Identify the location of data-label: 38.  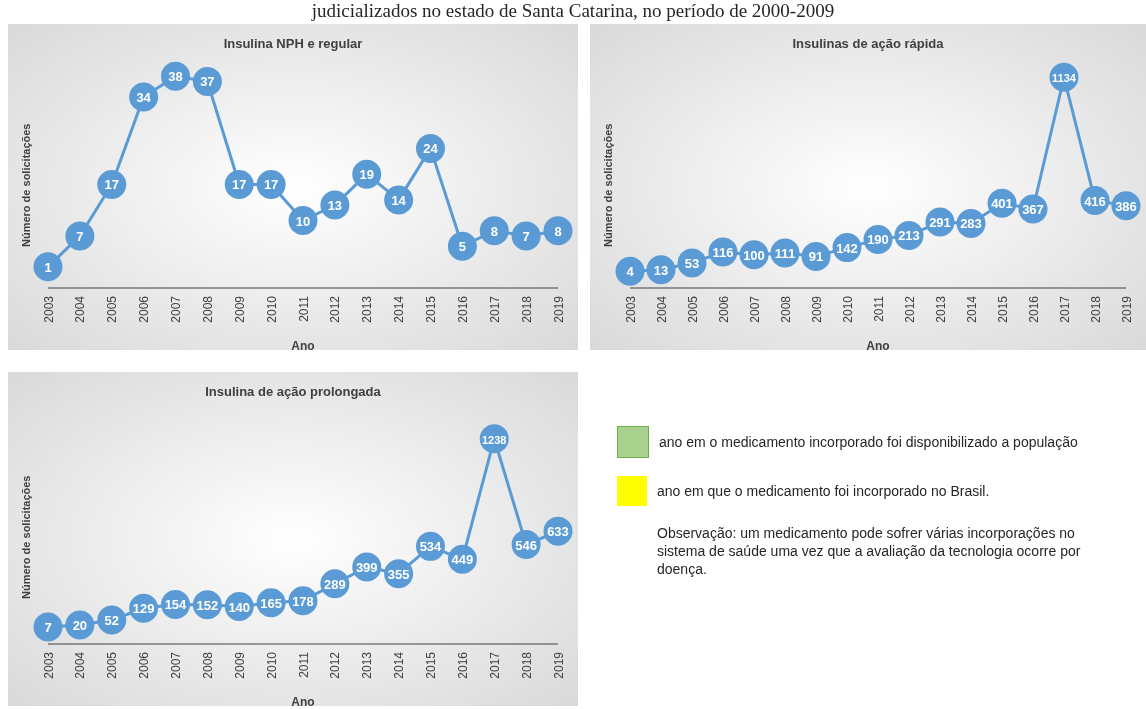
(175, 77).